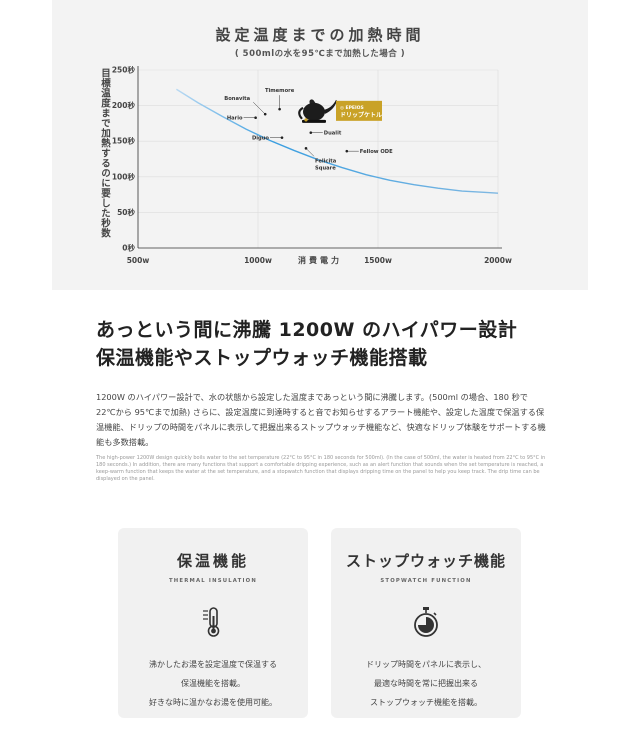 The width and height of the screenshot is (640, 751). Describe the element at coordinates (138, 260) in the screenshot. I see `x-tick-label: 500w` at that location.